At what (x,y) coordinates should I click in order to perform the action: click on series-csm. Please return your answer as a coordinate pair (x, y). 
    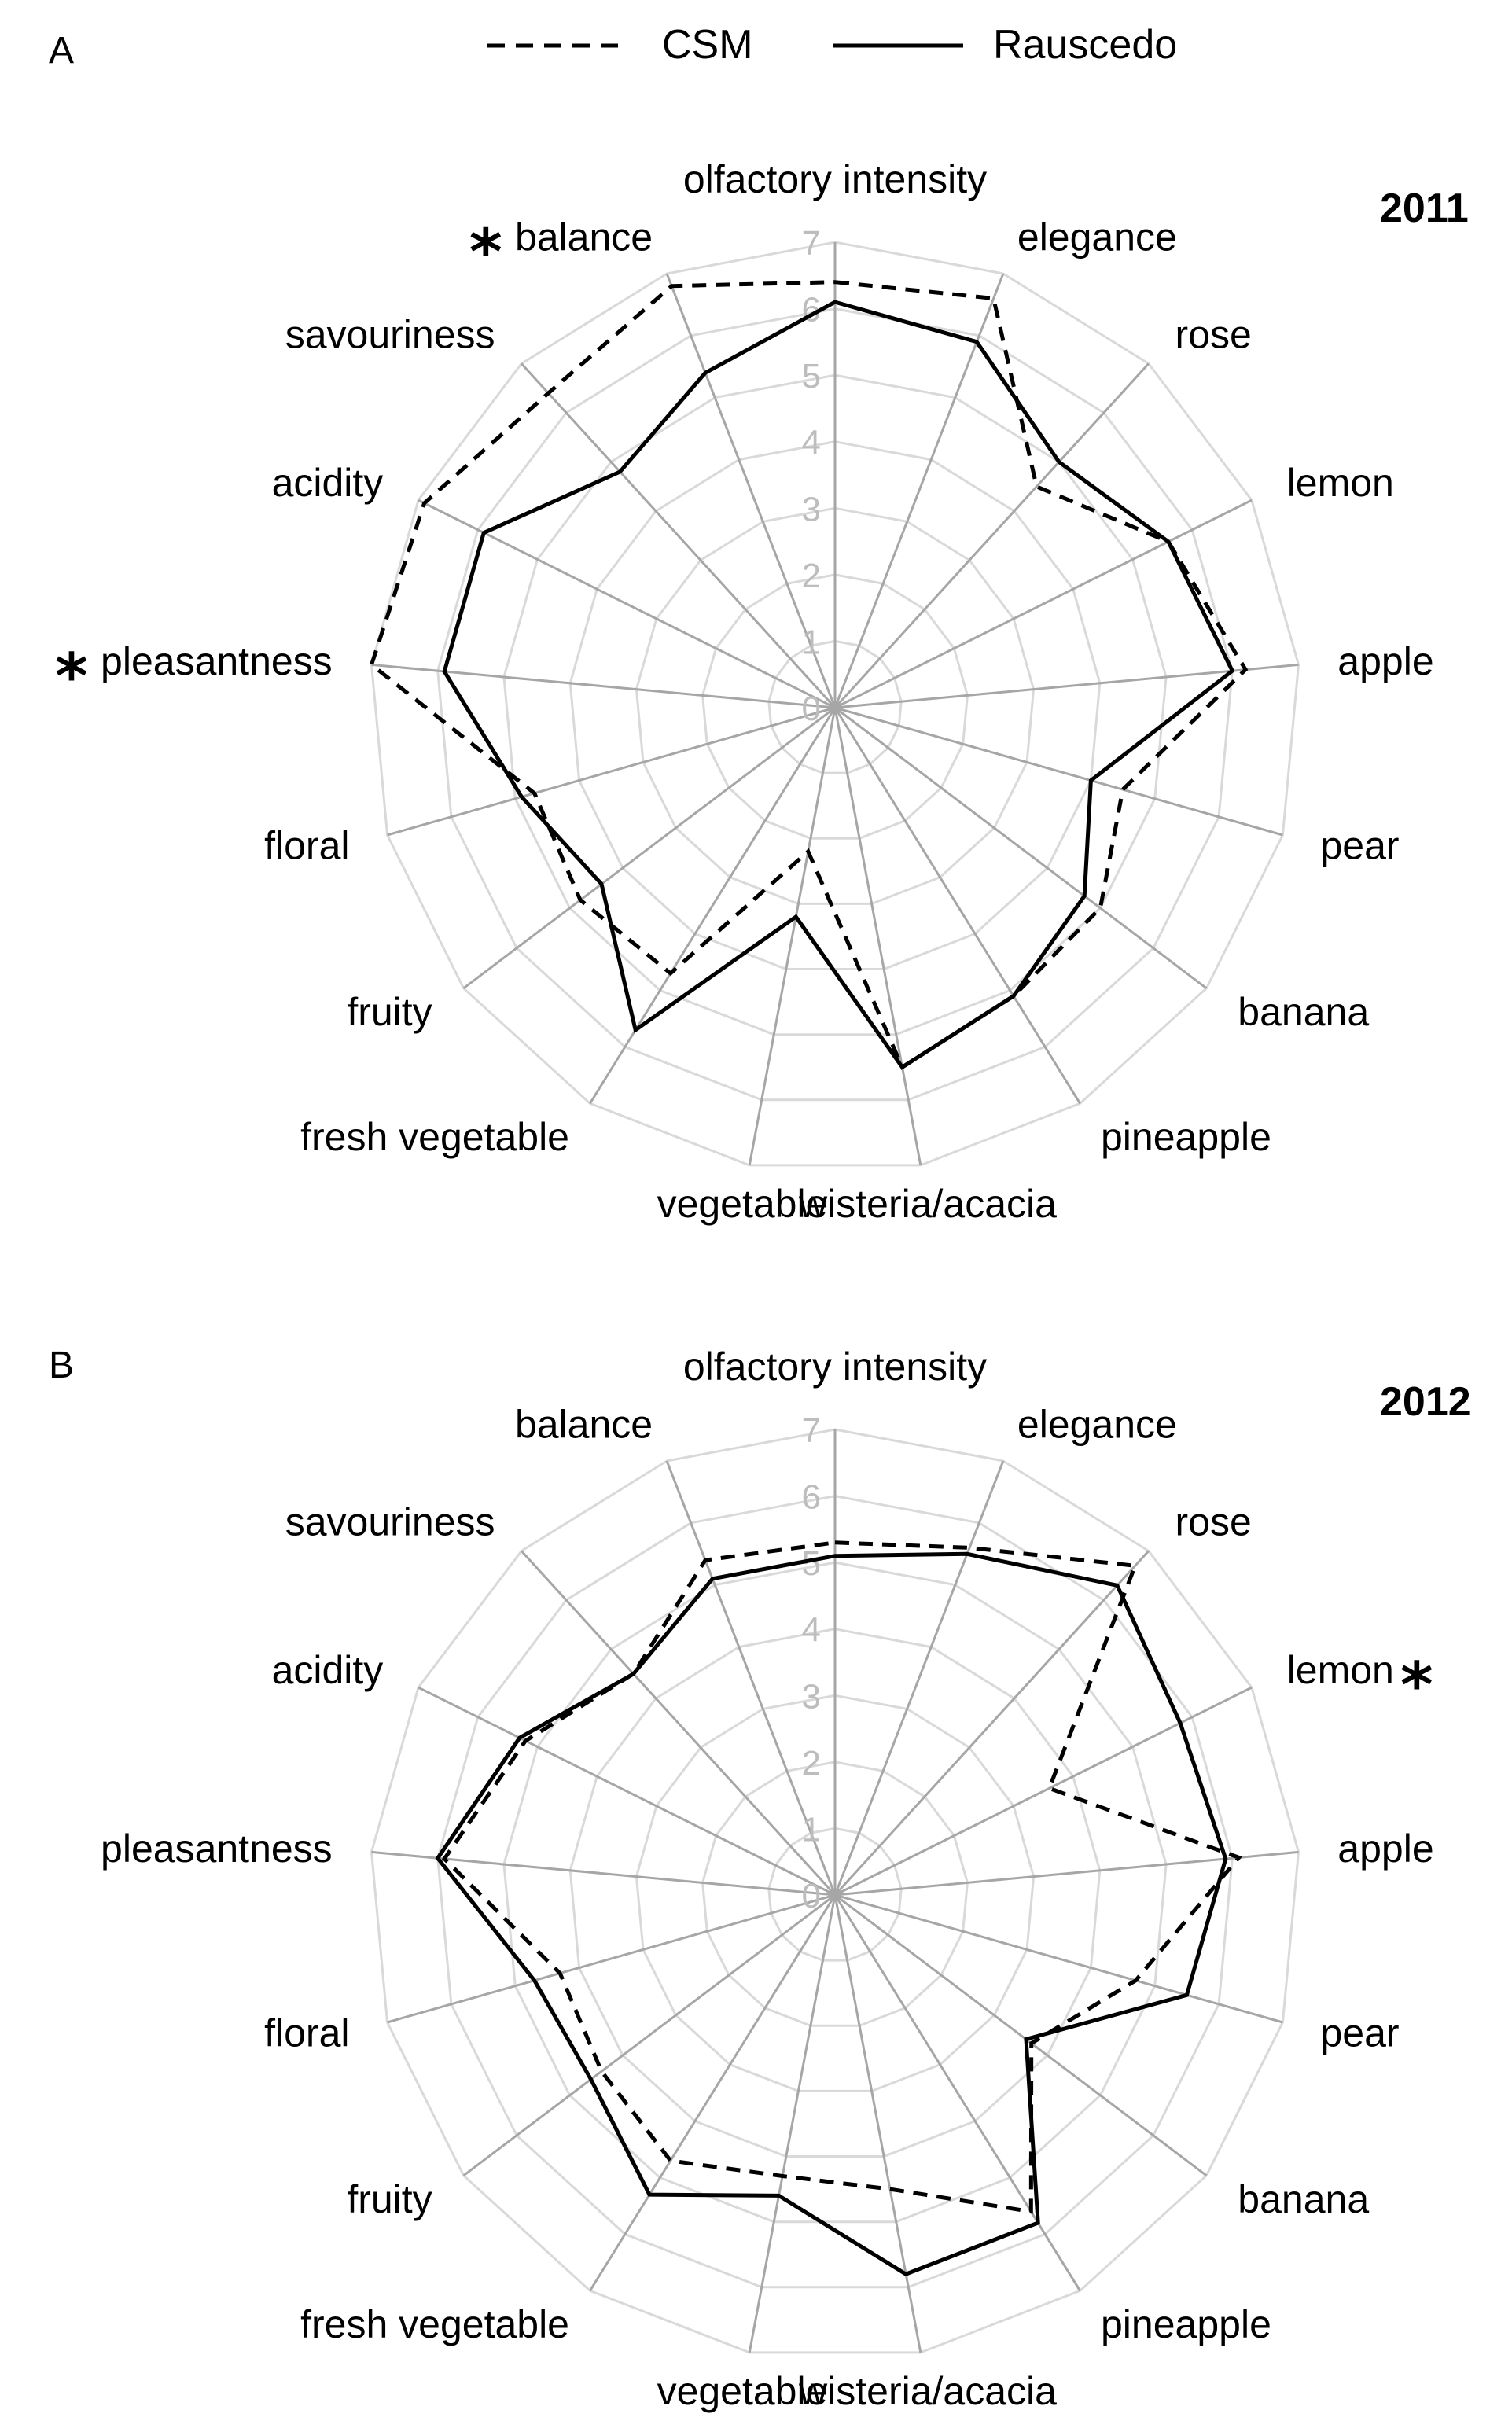
    Looking at the image, I should click on (841, 1877).